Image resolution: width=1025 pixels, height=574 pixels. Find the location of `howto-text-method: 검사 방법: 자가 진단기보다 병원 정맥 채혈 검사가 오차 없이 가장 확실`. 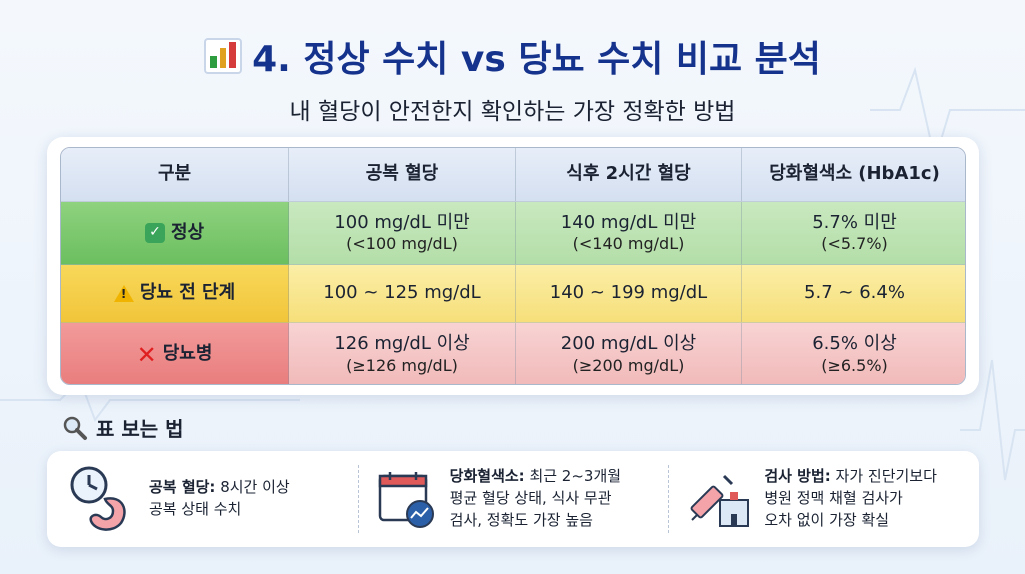

howto-text-method: 검사 방법: 자가 진단기보다 병원 정맥 채혈 검사가 오차 없이 가장 확실 is located at coordinates (850, 498).